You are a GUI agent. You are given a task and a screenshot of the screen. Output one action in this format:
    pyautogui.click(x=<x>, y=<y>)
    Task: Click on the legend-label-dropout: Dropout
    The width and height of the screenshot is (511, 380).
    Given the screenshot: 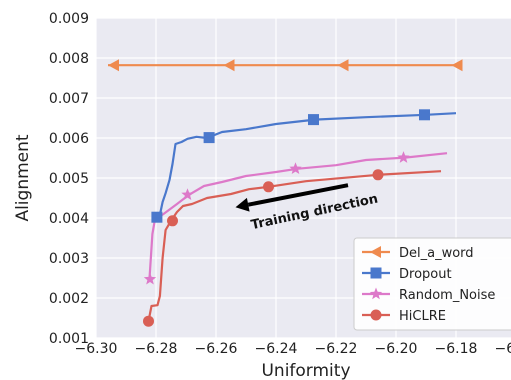 What is the action you would take?
    pyautogui.click(x=425, y=274)
    